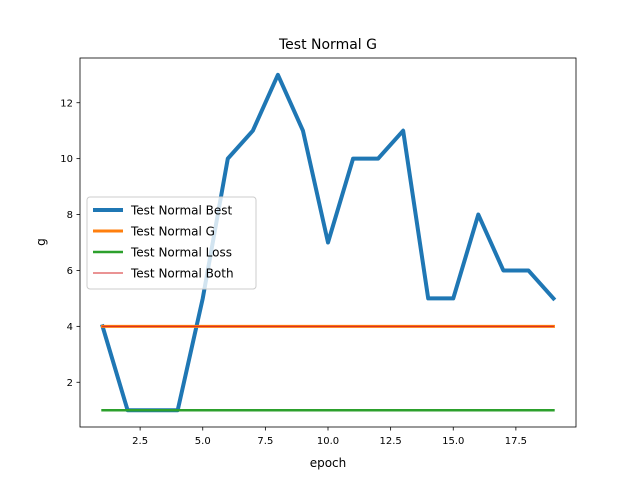  What do you see at coordinates (516, 441) in the screenshot?
I see `x-tick-label: 17.5` at bounding box center [516, 441].